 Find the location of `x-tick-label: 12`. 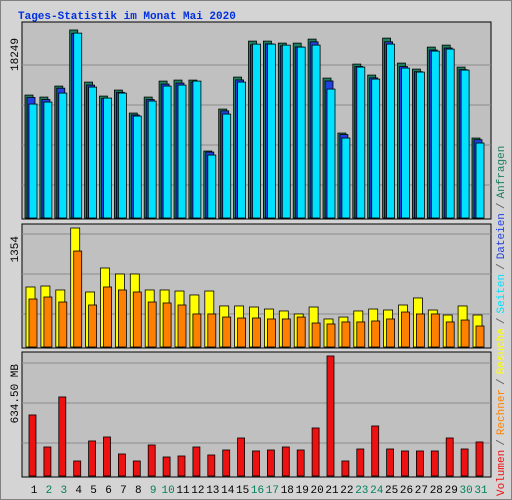

x-tick-label: 12 is located at coordinates (197, 491).